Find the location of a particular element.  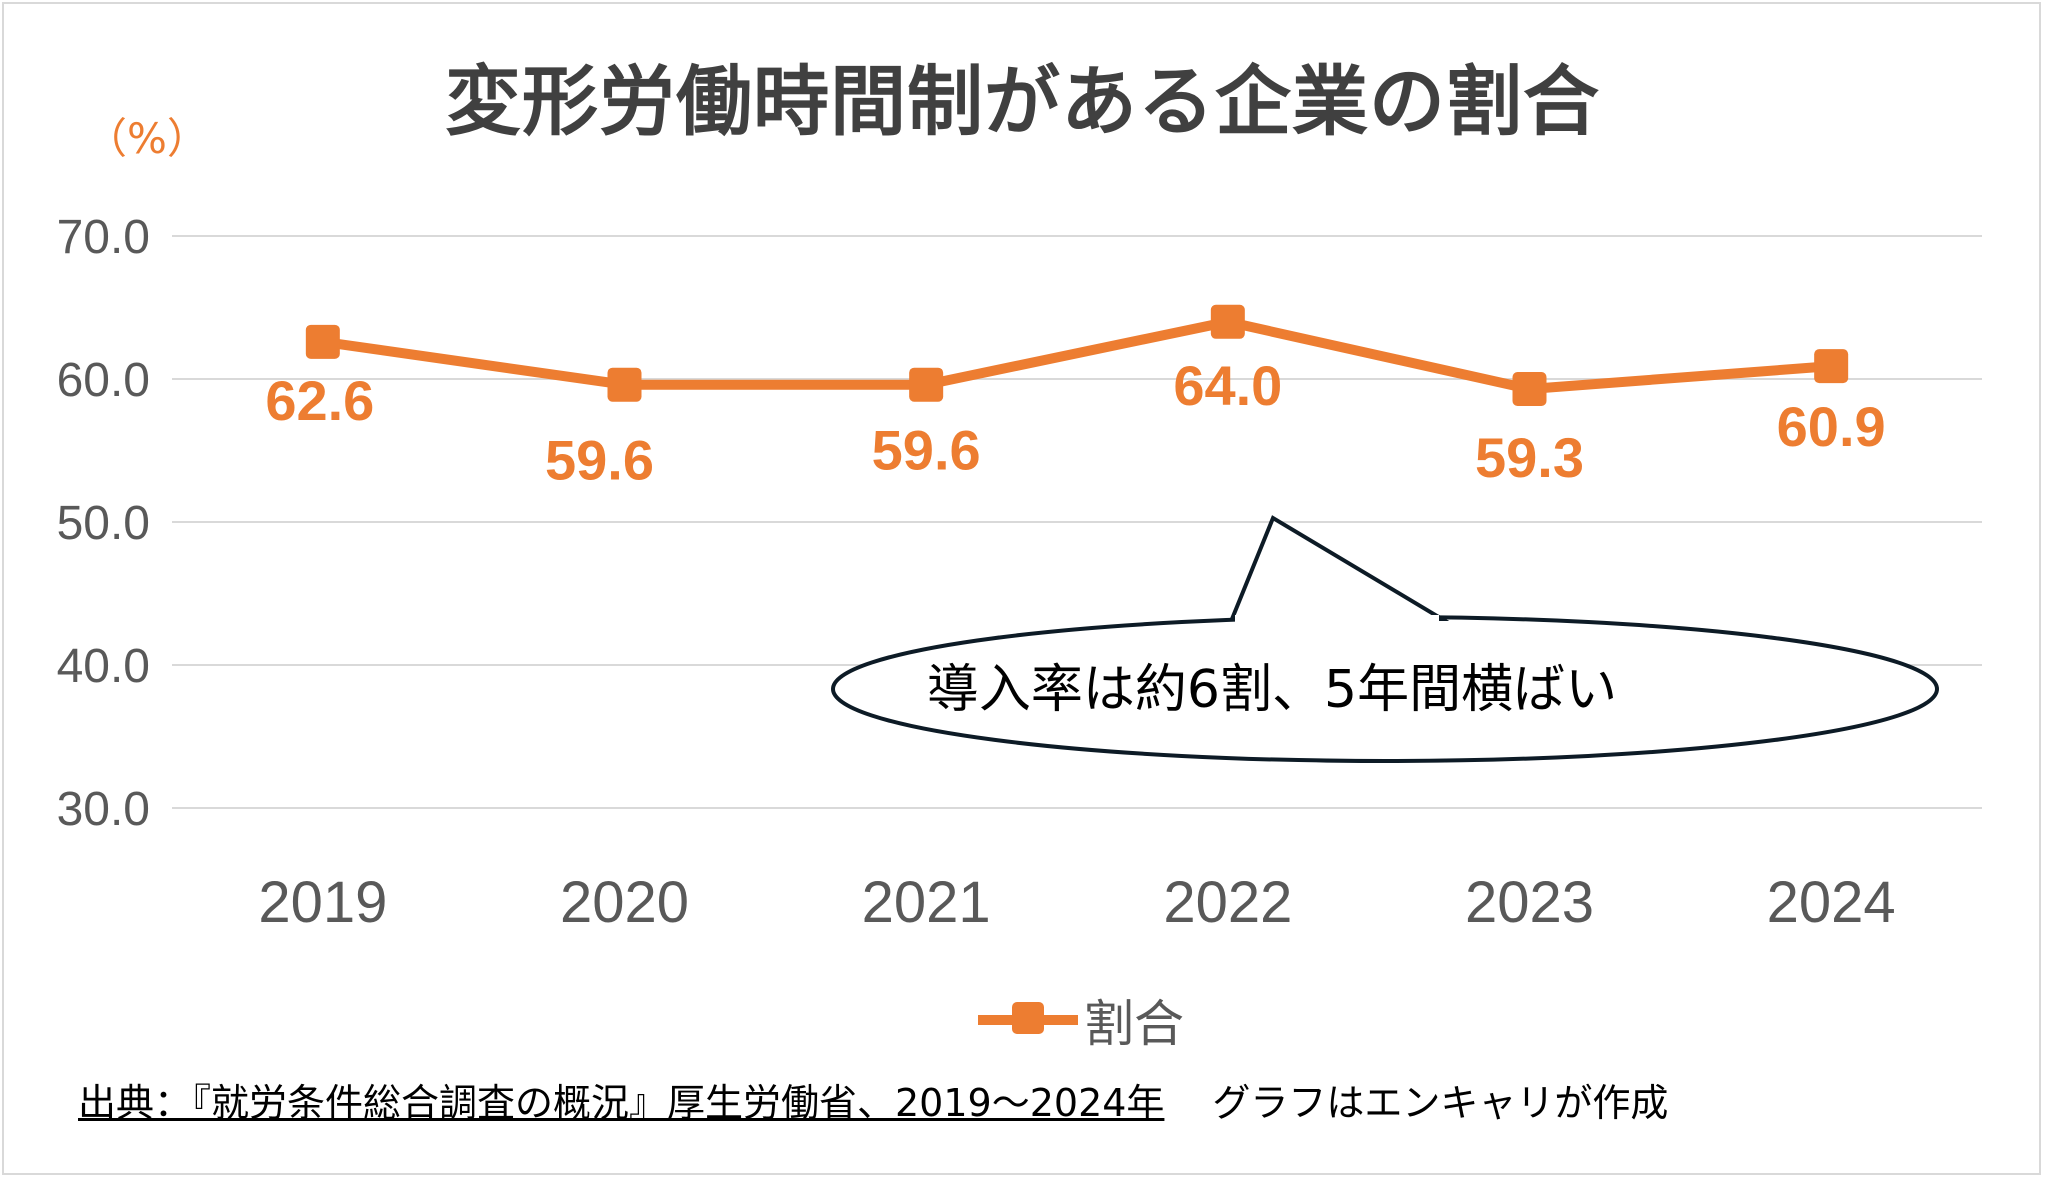

data-label: 59.3 is located at coordinates (1529, 457).